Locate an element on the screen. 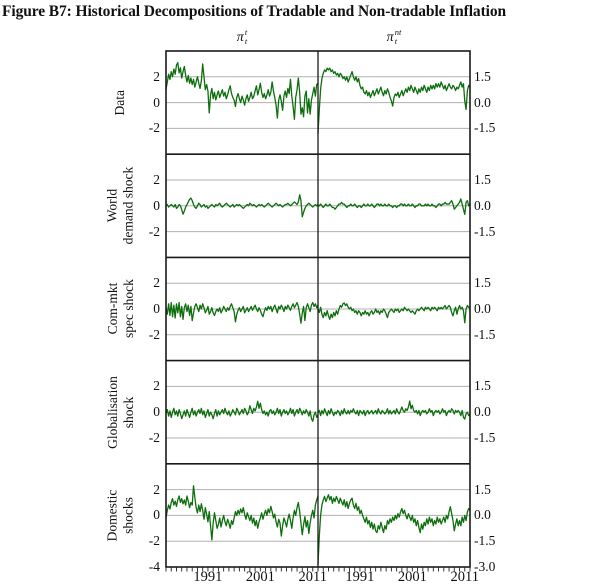 This screenshot has width=600, height=587. x-axis-label-tradable: 2001 is located at coordinates (260, 577).